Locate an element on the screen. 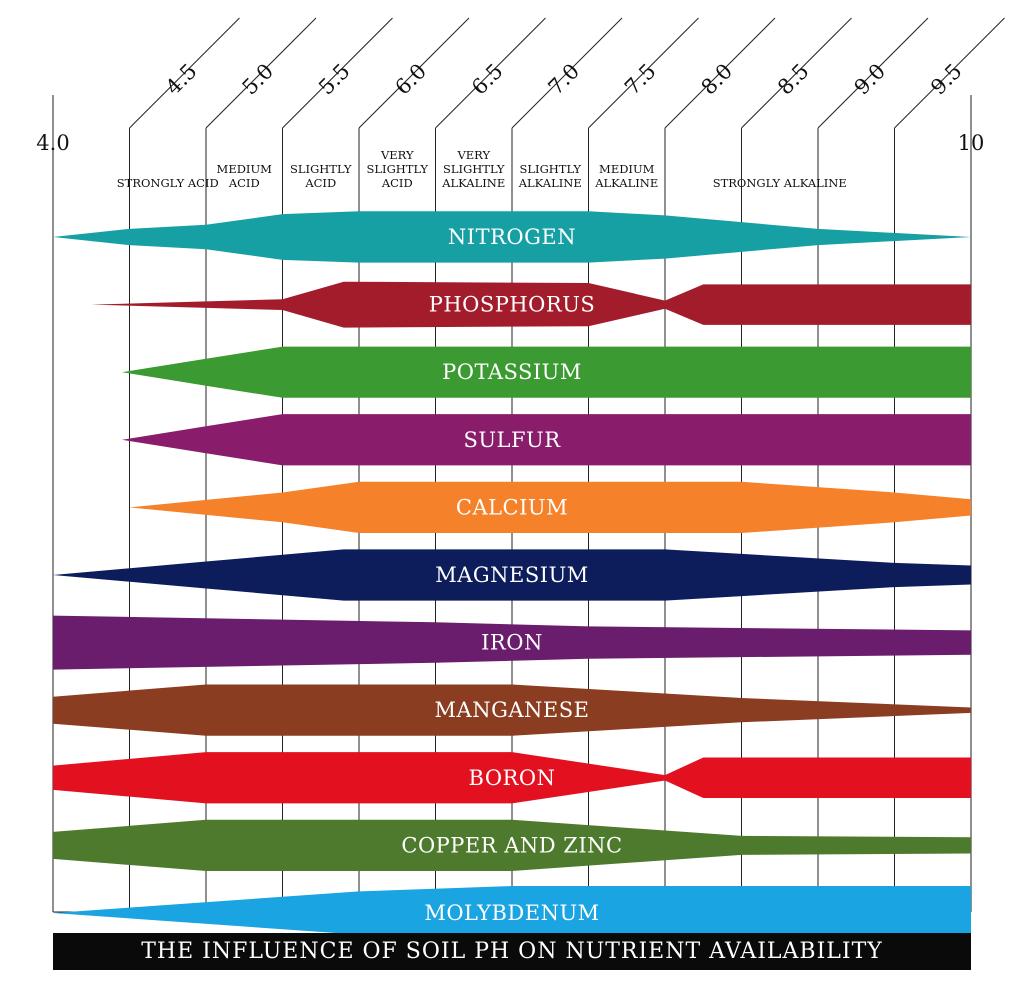  nutrient-label: MOLYBDENUM is located at coordinates (511, 913).